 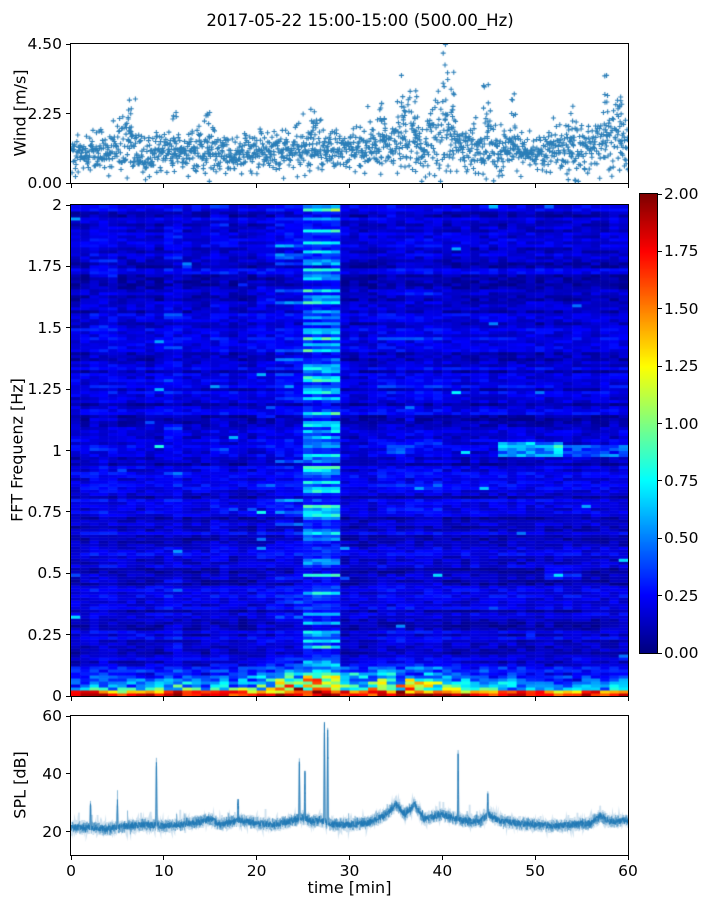 What do you see at coordinates (44, 113) in the screenshot?
I see `wind-y-tick-label: 2.25` at bounding box center [44, 113].